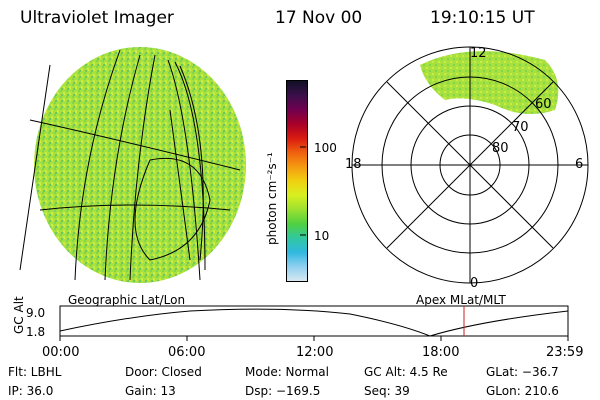 This screenshot has width=600, height=400. Describe the element at coordinates (478, 53) in the screenshot. I see `mlt-label-12: 12` at that location.